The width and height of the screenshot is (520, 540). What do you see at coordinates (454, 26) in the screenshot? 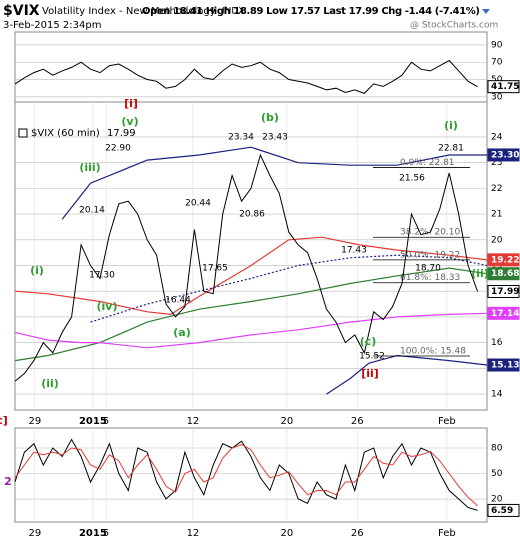
I see `credit: @ StockCharts.com` at bounding box center [454, 26].